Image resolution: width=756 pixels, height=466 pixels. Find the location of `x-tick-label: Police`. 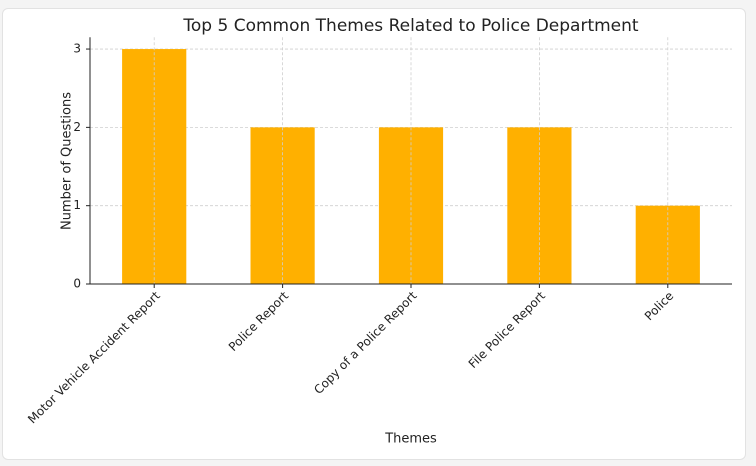

x-tick-label: Police is located at coordinates (659, 306).